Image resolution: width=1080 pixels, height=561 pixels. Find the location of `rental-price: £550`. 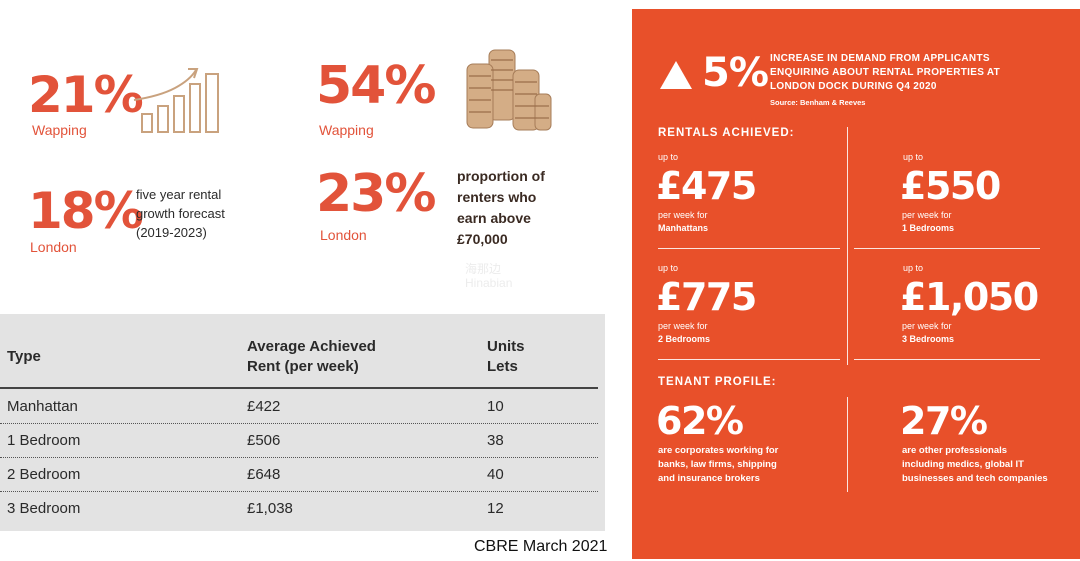

rental-price: £550 is located at coordinates (950, 186).